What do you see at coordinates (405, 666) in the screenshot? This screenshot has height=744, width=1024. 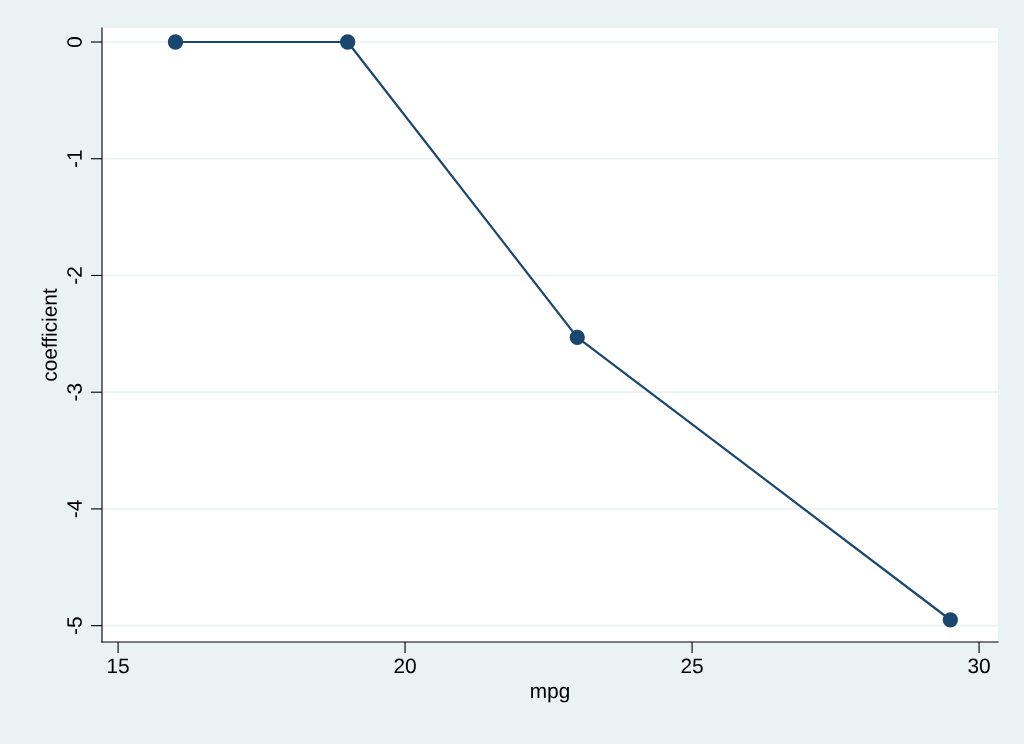 I see `x-tick-label: 20` at bounding box center [405, 666].